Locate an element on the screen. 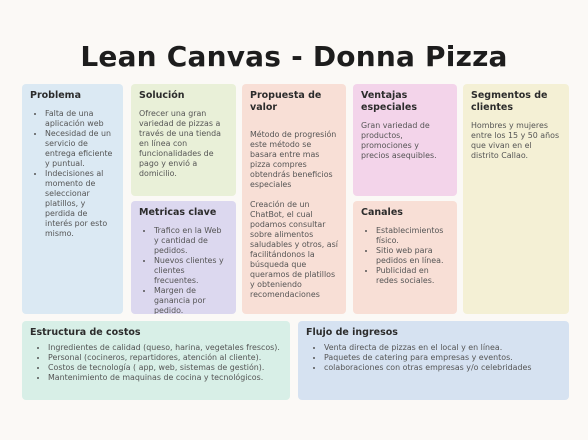  problema-heading: Problema is located at coordinates (55, 95).